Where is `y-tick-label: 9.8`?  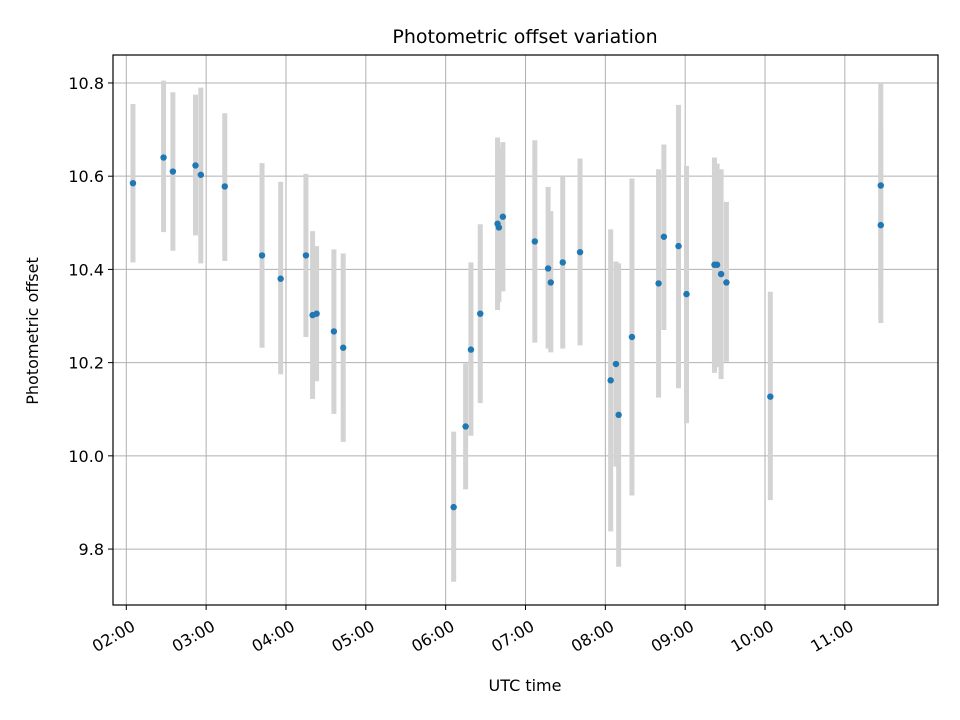 y-tick-label: 9.8 is located at coordinates (91, 549).